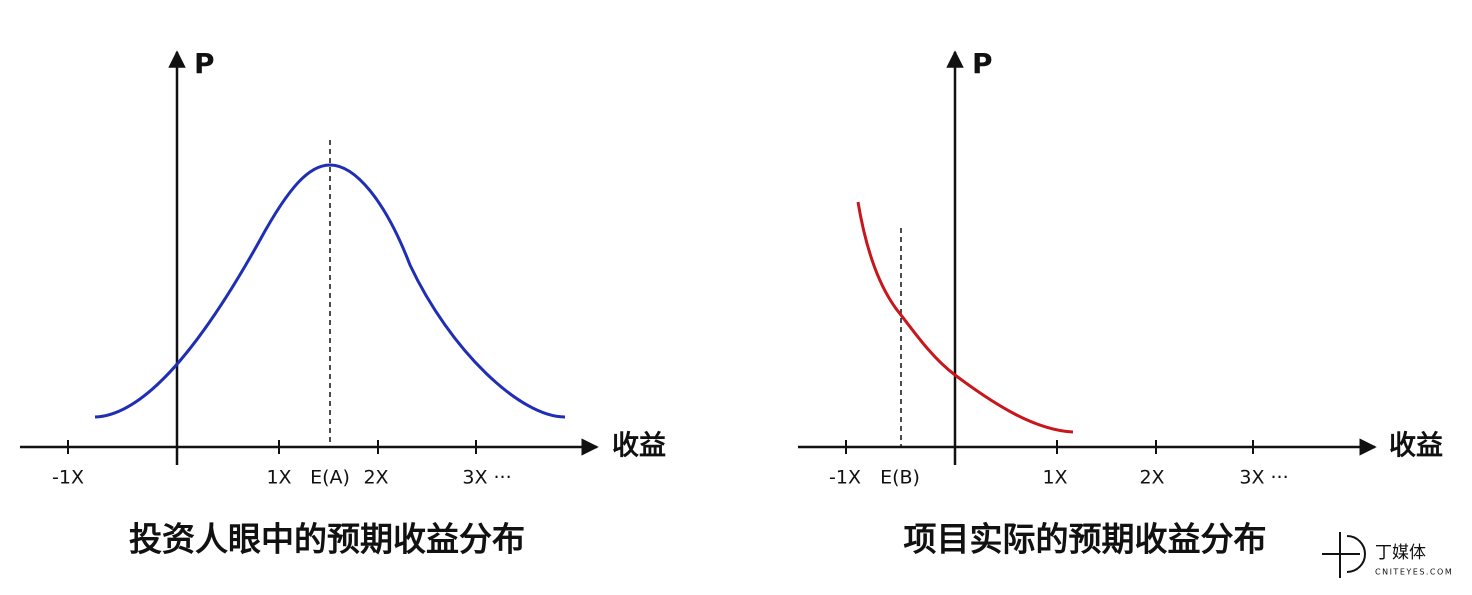 The image size is (1472, 595). Describe the element at coordinates (900, 478) in the screenshot. I see `tick-label: E(B)` at that location.